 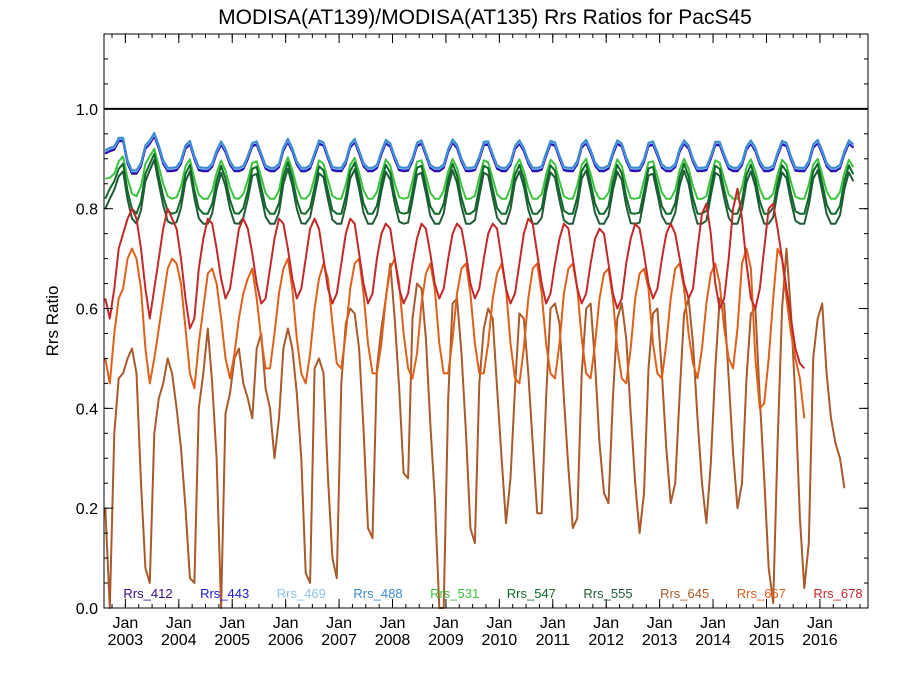 What do you see at coordinates (126, 640) in the screenshot?
I see `x-tick-label-year: 2003` at bounding box center [126, 640].